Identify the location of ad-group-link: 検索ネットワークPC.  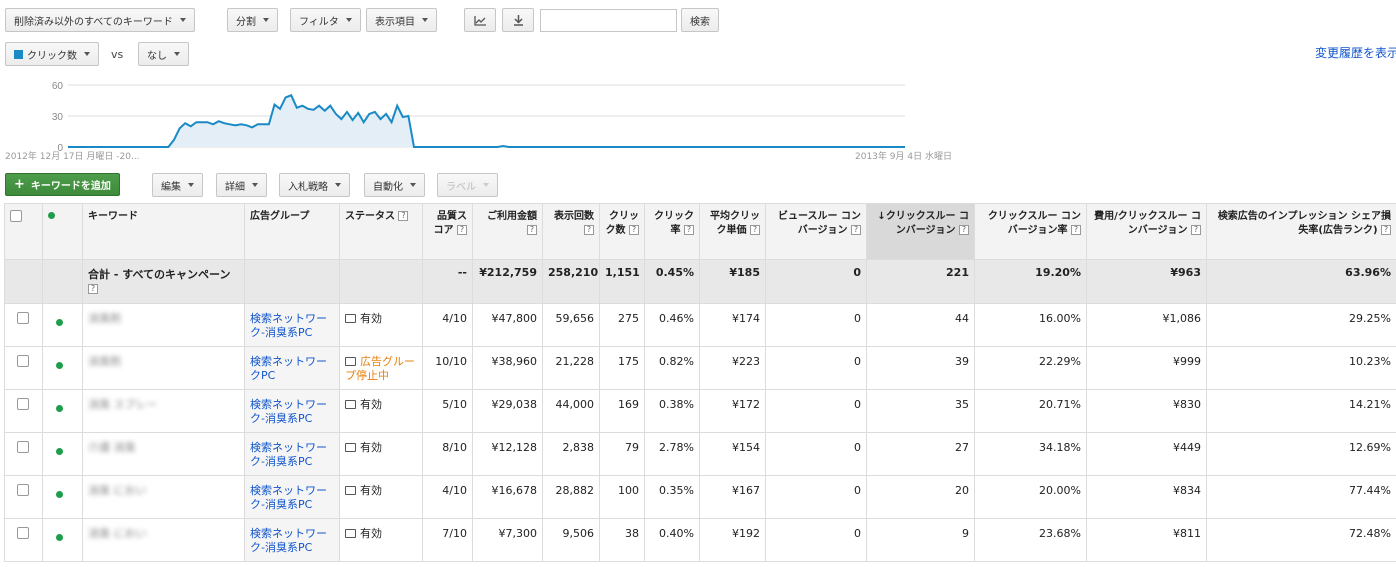
(288, 368).